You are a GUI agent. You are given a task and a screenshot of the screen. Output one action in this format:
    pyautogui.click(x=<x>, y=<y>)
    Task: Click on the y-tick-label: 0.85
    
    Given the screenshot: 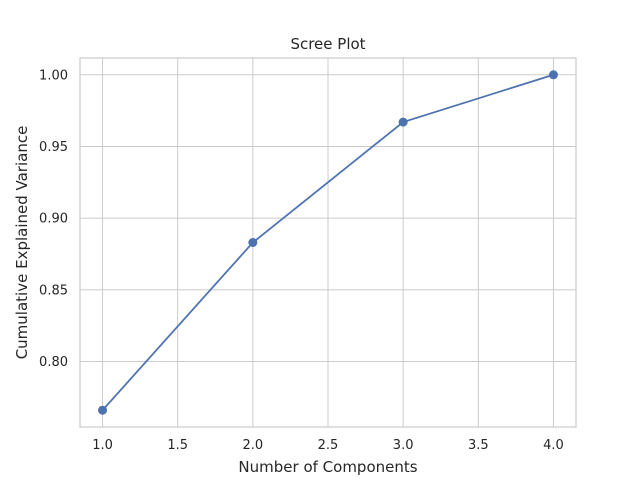 What is the action you would take?
    pyautogui.click(x=53, y=290)
    